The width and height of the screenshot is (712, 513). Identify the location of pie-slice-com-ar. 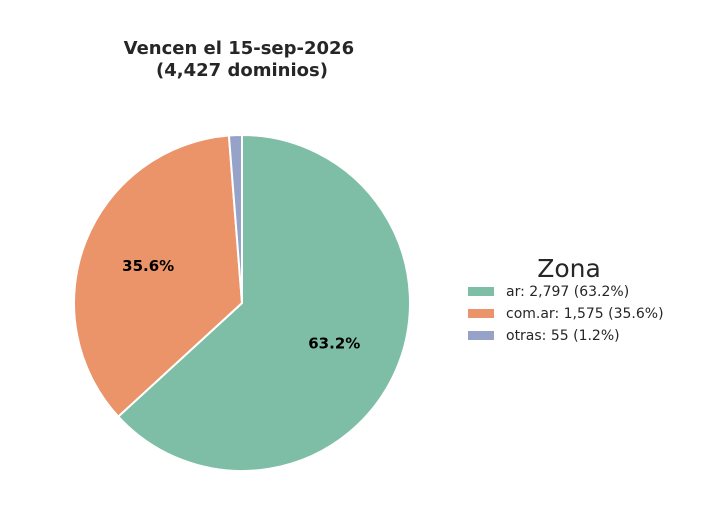
(158, 276).